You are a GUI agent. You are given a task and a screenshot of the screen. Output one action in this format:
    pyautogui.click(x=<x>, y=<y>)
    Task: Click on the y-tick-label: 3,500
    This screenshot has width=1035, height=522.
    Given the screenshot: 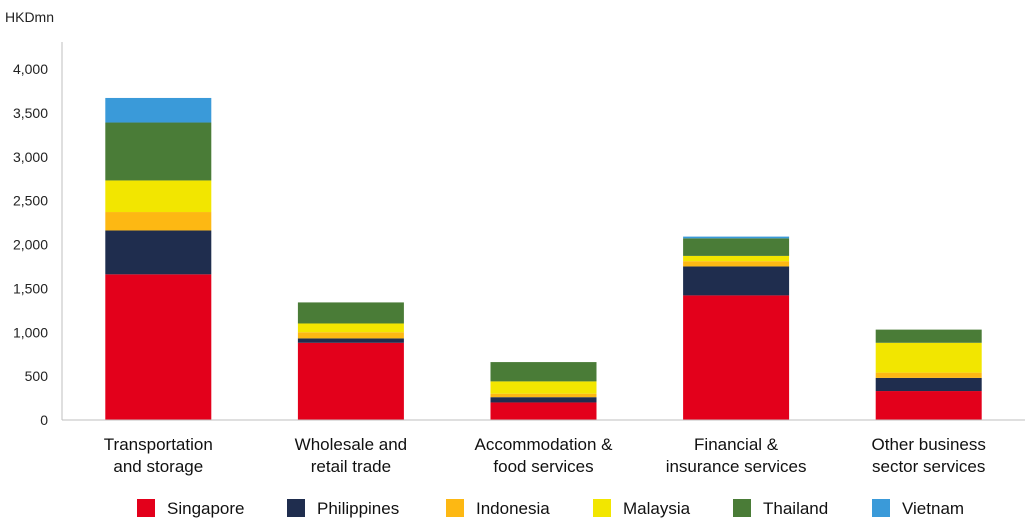 What is the action you would take?
    pyautogui.click(x=30, y=113)
    